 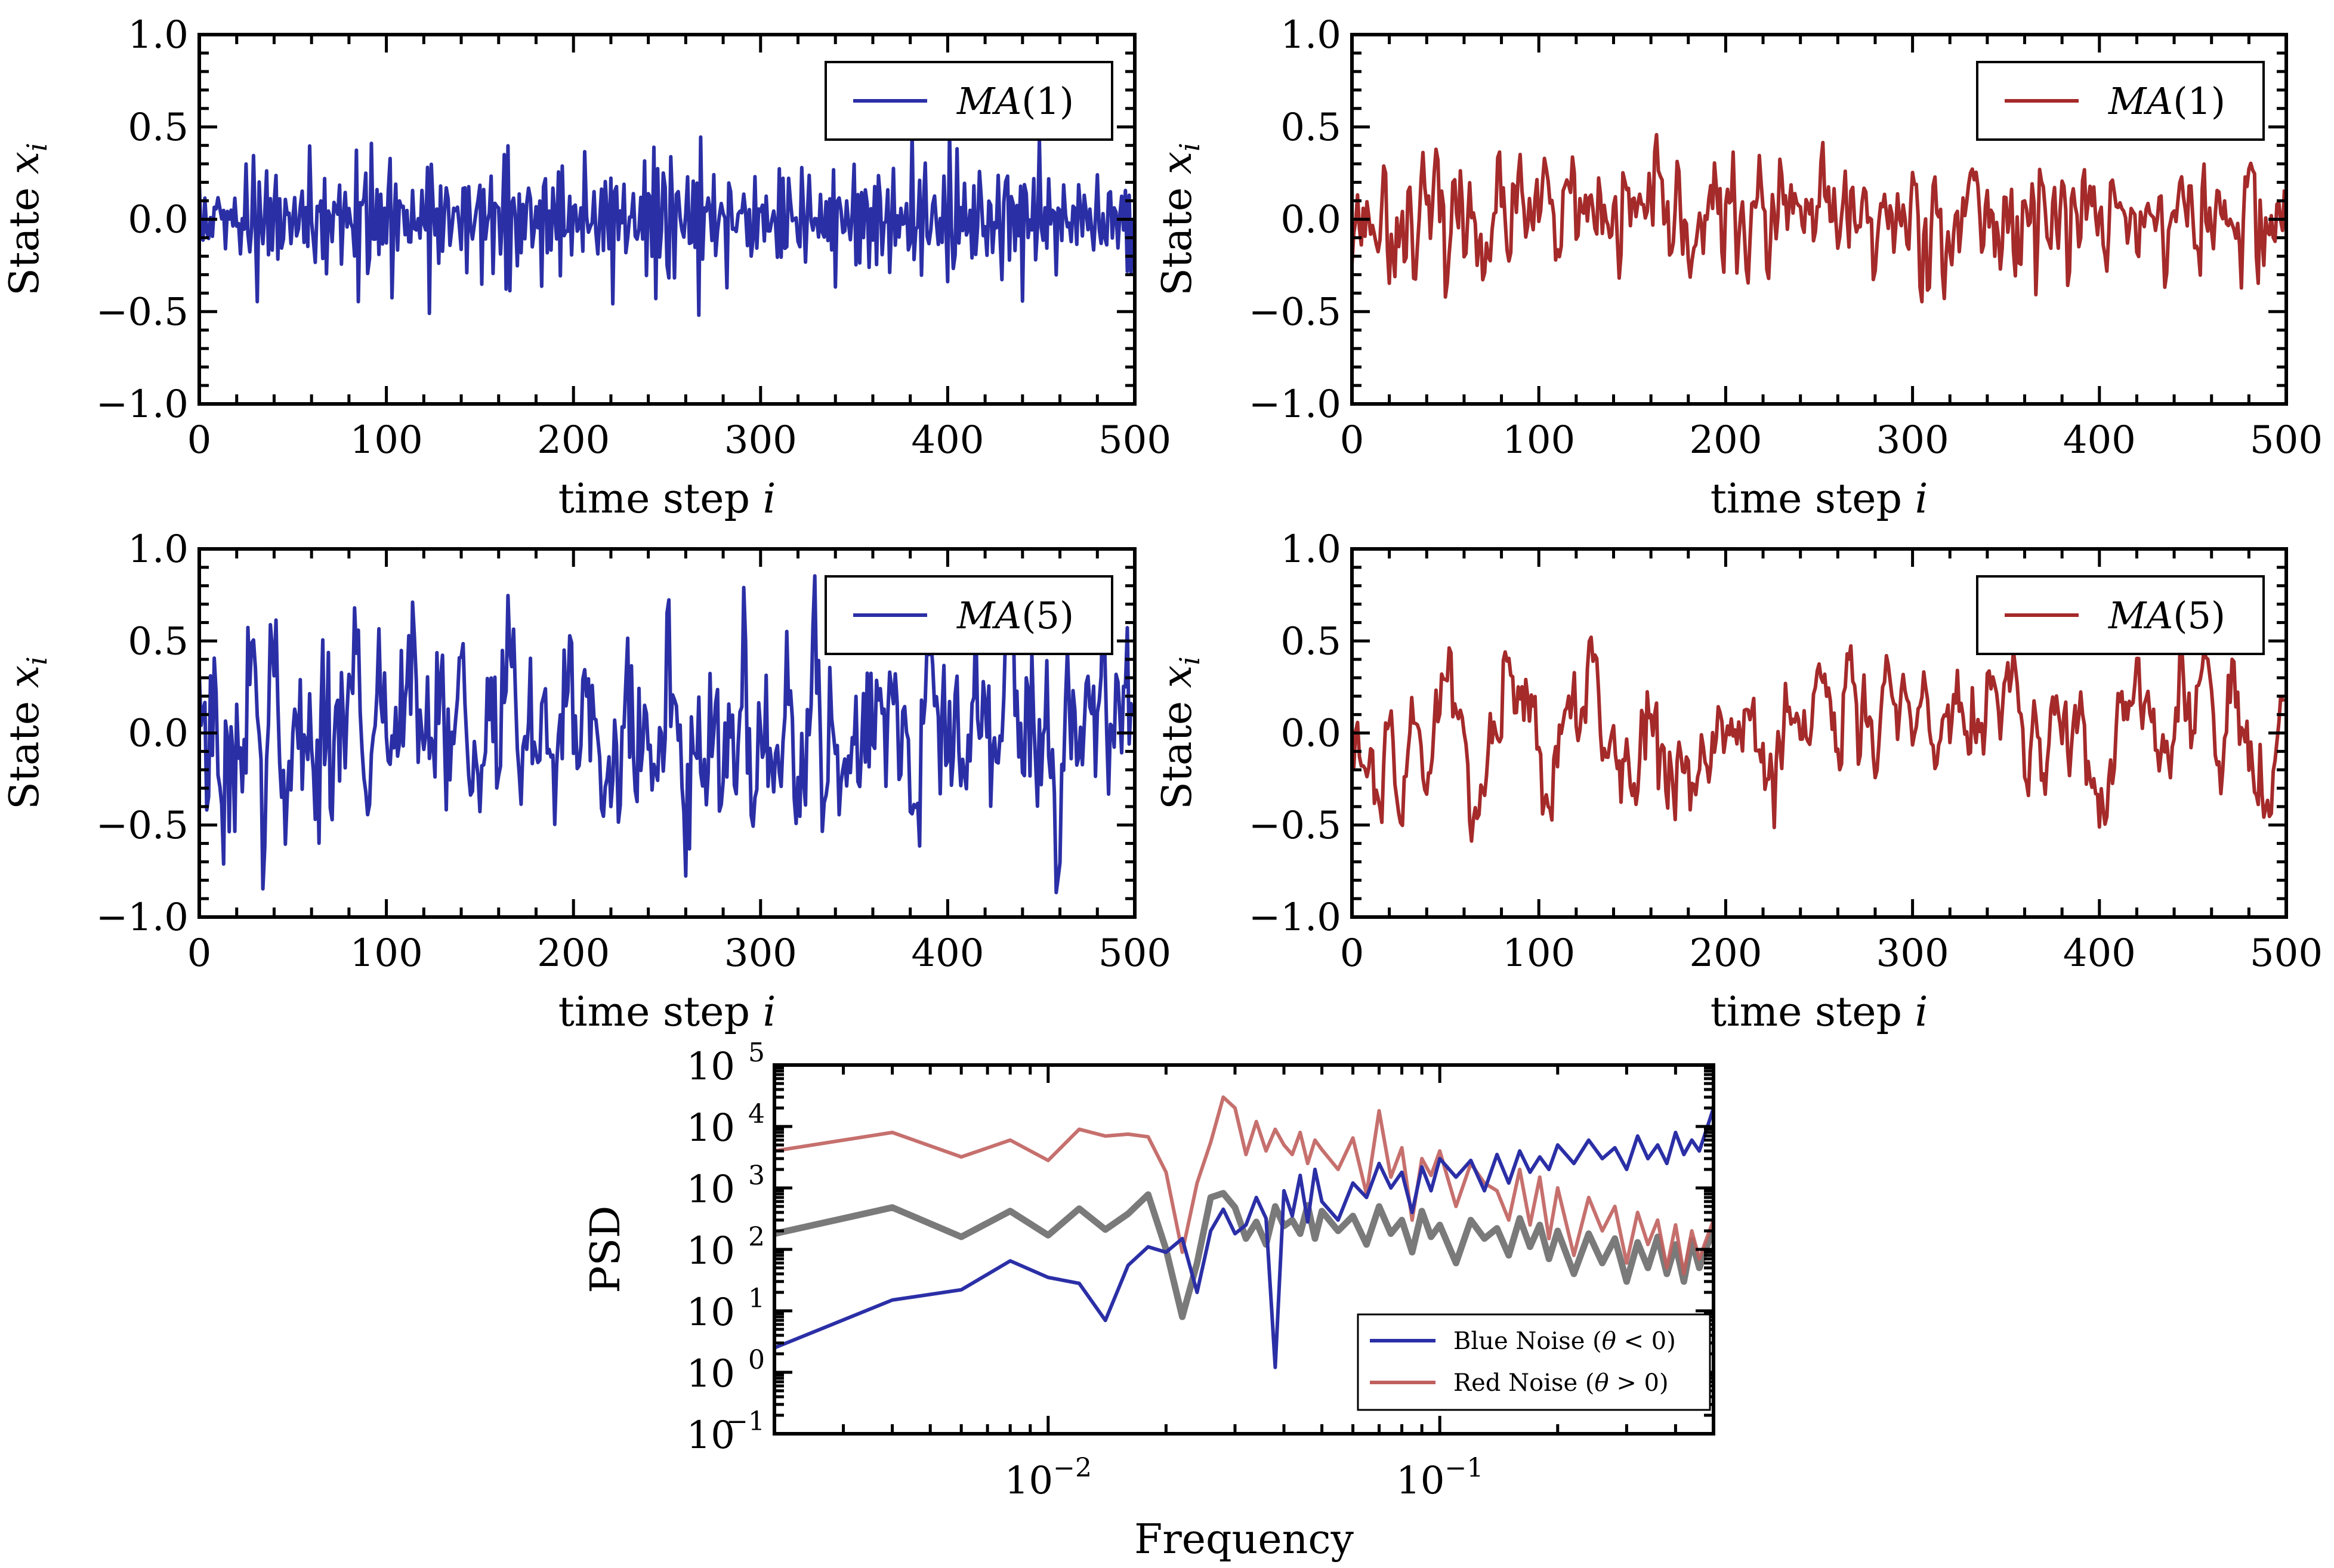 What do you see at coordinates (756, 1298) in the screenshot?
I see `y-tick-exponent: 1` at bounding box center [756, 1298].